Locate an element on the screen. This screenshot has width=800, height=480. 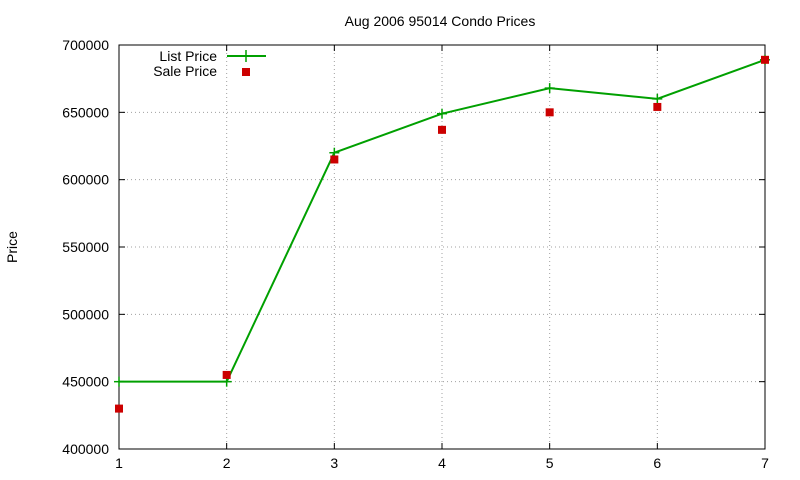
x-tick-label: 2 is located at coordinates (227, 463).